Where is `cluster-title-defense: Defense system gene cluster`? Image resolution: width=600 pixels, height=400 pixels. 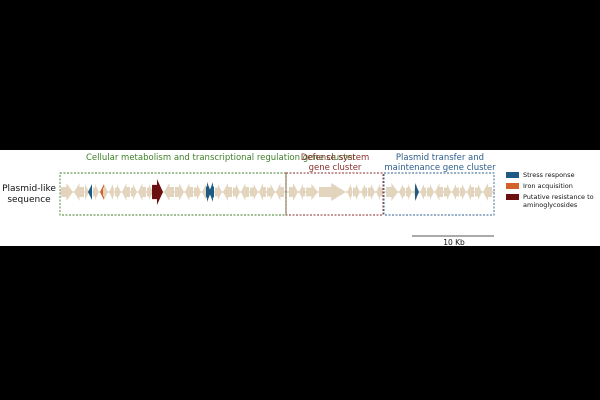 cluster-title-defense: Defense system gene cluster is located at coordinates (335, 163).